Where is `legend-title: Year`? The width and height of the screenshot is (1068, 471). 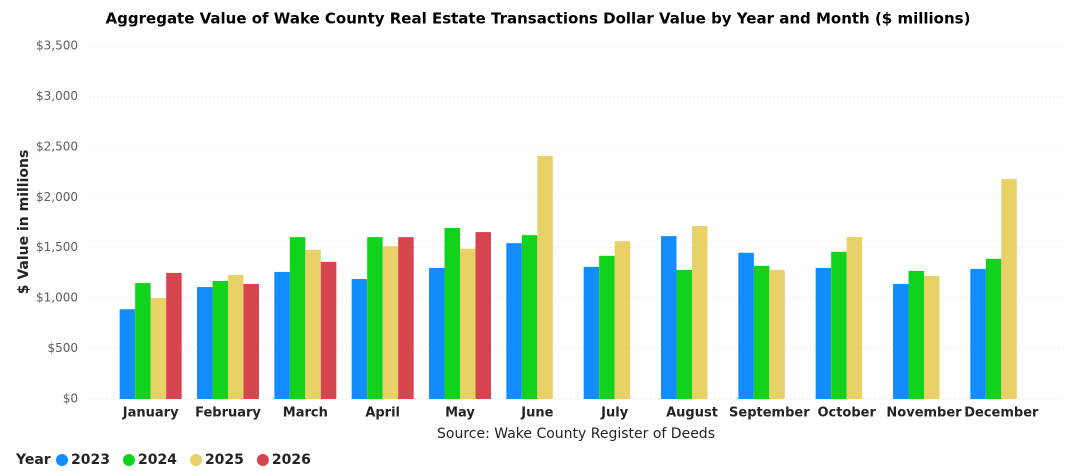
legend-title: Year is located at coordinates (33, 460).